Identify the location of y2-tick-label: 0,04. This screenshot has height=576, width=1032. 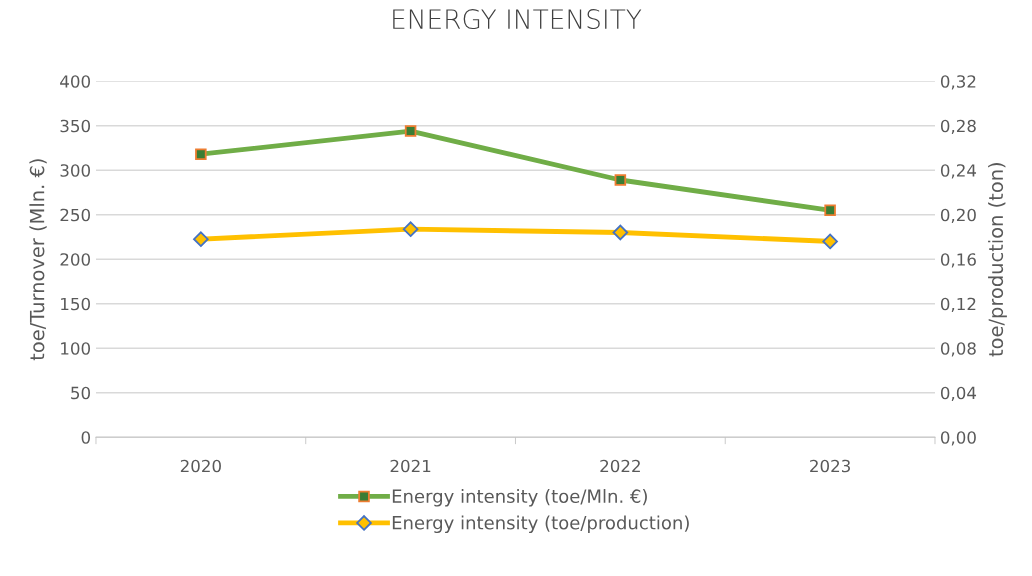
(958, 393).